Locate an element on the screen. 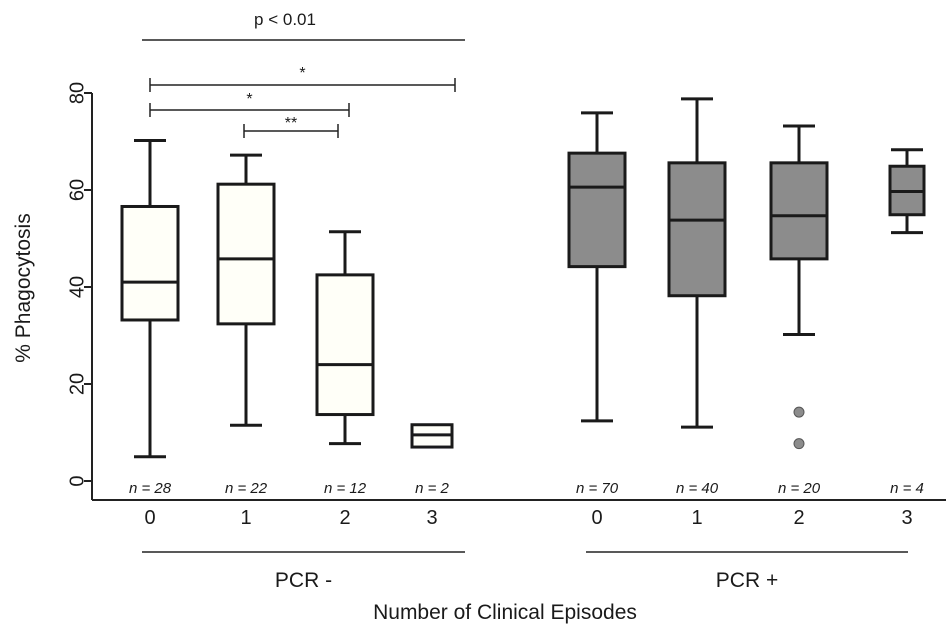  x-axis-title: Number of Clinical Episodes is located at coordinates (505, 612).